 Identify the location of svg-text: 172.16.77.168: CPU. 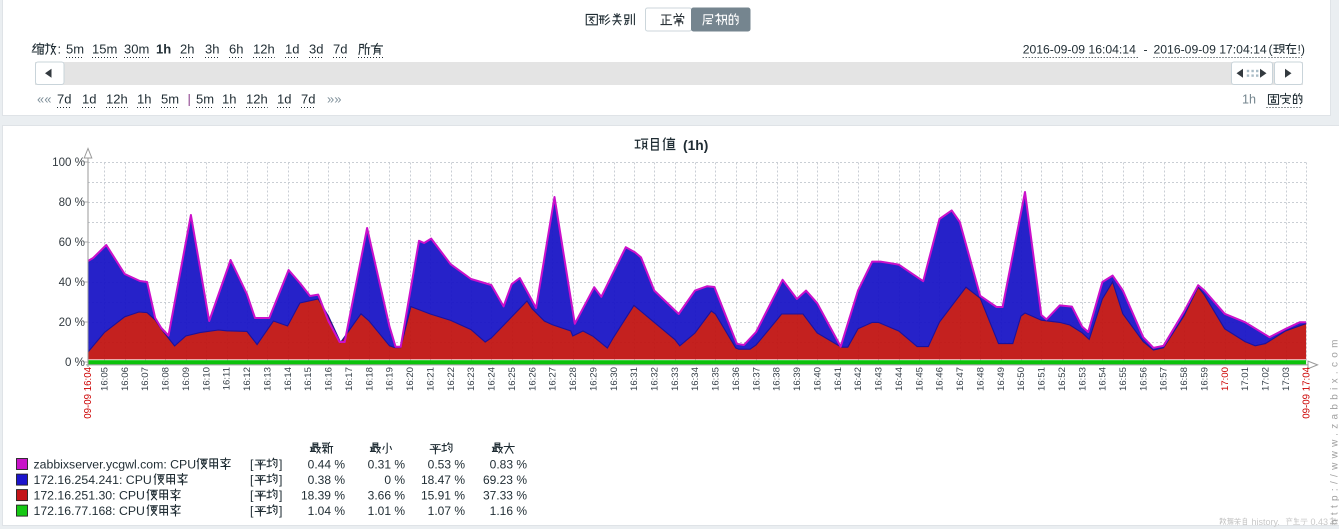
(89, 511).